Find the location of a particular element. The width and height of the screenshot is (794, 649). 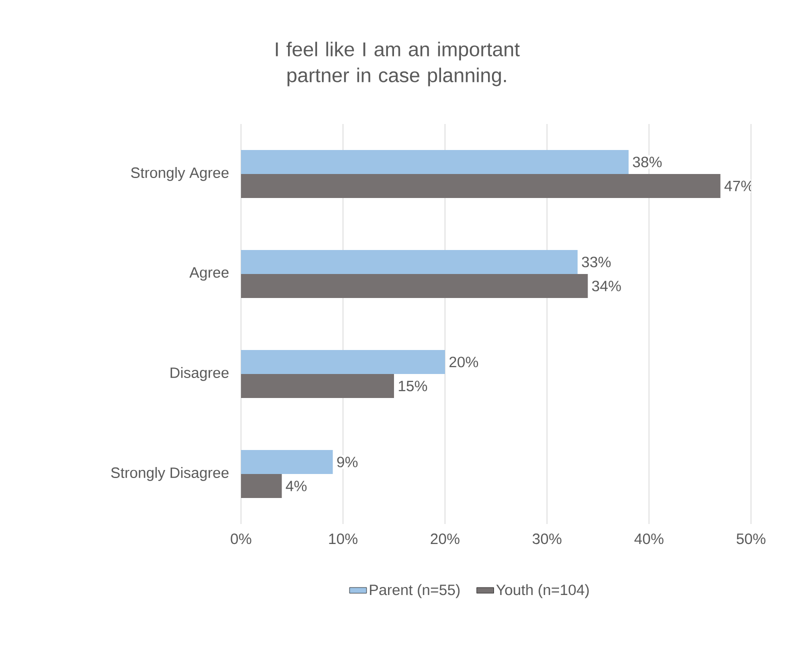

y-tick-label: Agree is located at coordinates (209, 274).